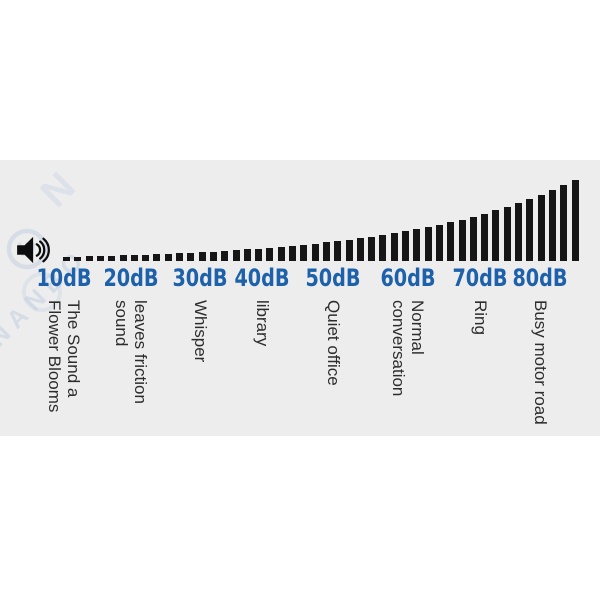  I want to click on description-line: Whisper, so click(200, 331).